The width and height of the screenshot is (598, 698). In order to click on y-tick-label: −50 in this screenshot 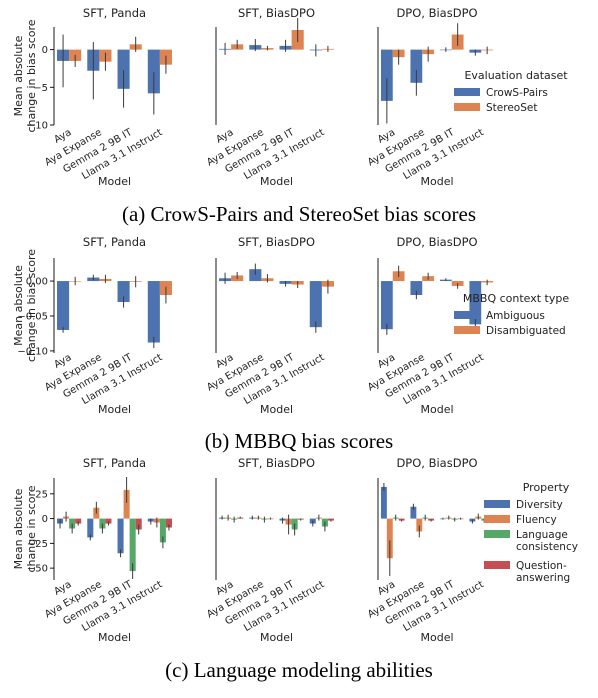, I will do `click(37, 569)`.